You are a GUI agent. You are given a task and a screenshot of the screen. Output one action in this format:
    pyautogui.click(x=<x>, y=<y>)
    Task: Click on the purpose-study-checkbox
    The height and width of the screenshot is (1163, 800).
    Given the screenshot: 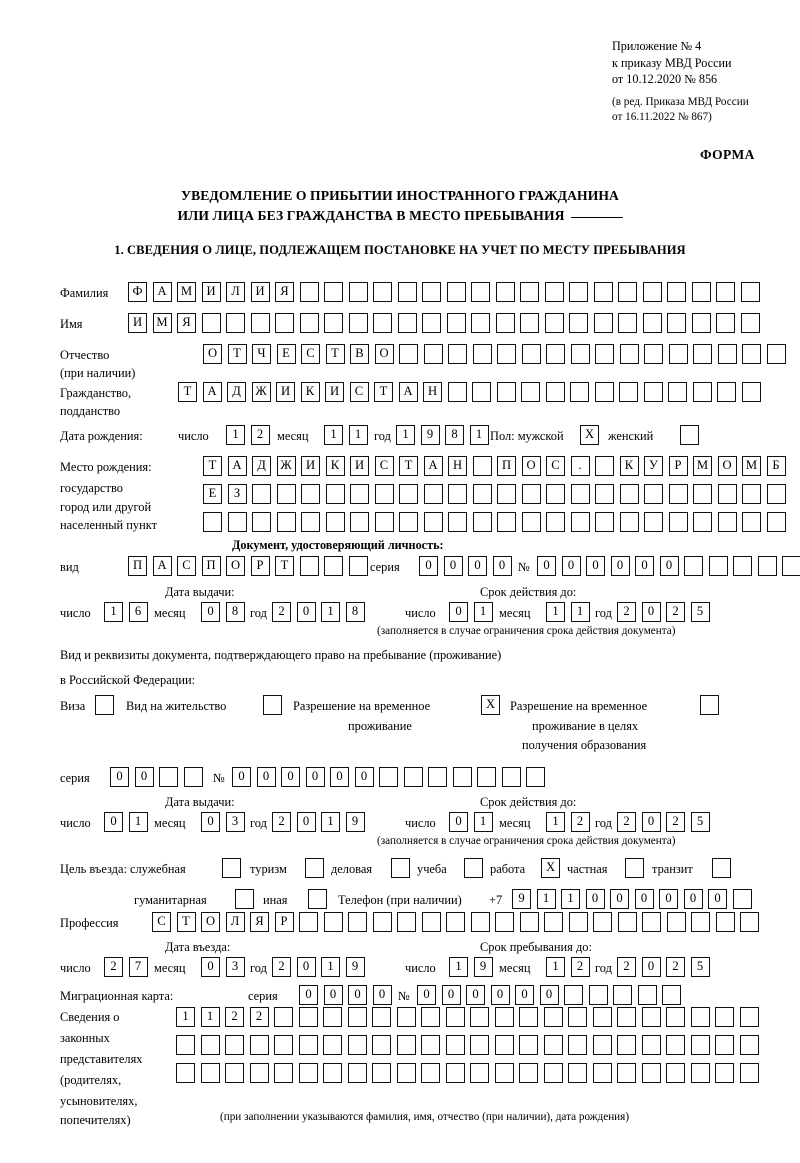 What is the action you would take?
    pyautogui.click(x=473, y=868)
    